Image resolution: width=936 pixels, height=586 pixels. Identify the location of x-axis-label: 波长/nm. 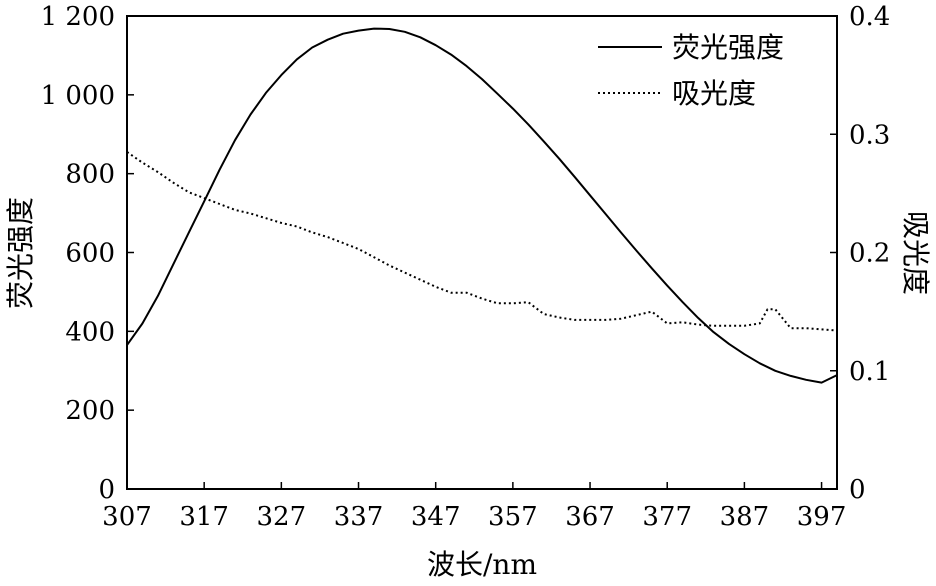
(482, 564).